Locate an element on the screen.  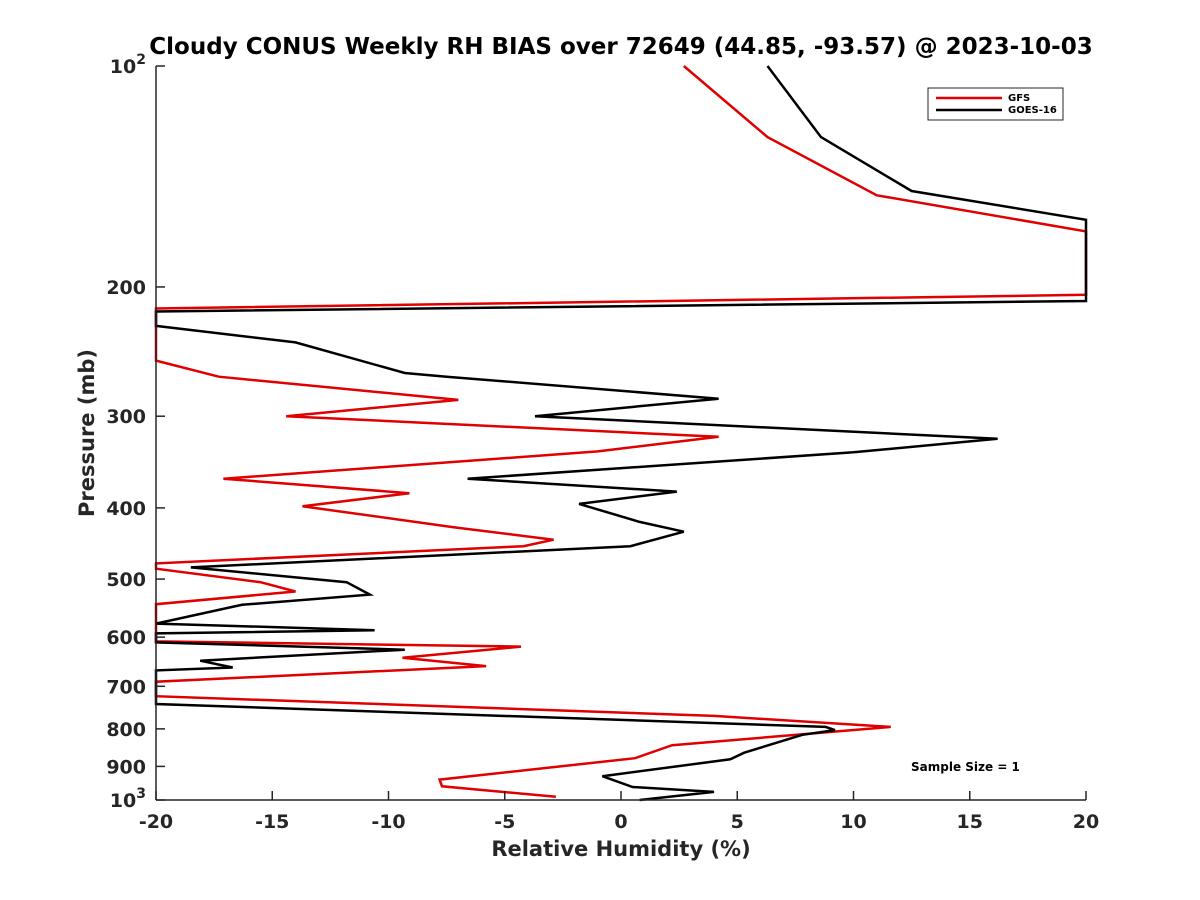
x-ticks: -20 -15 -10 -5 0 5 10 15 20 is located at coordinates (619, 812).